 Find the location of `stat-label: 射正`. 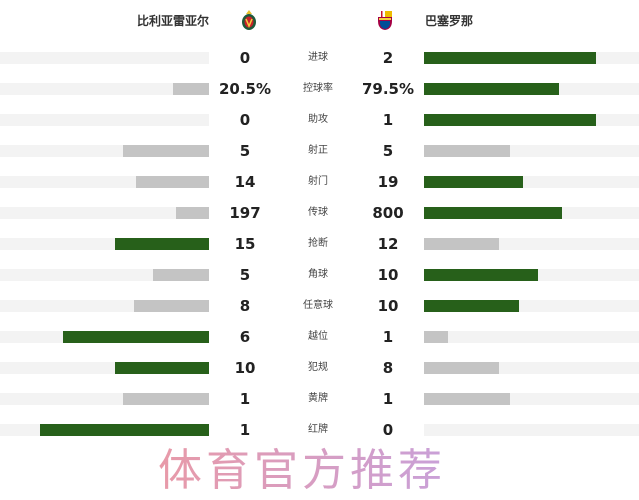

stat-label: 射正 is located at coordinates (318, 150).